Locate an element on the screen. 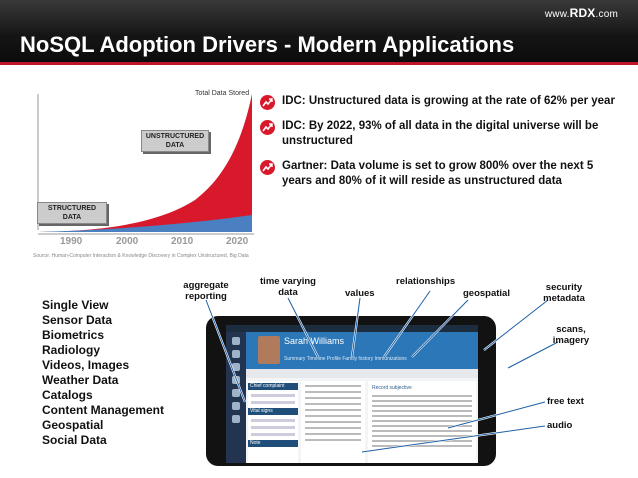  structured-area is located at coordinates (145, 223).